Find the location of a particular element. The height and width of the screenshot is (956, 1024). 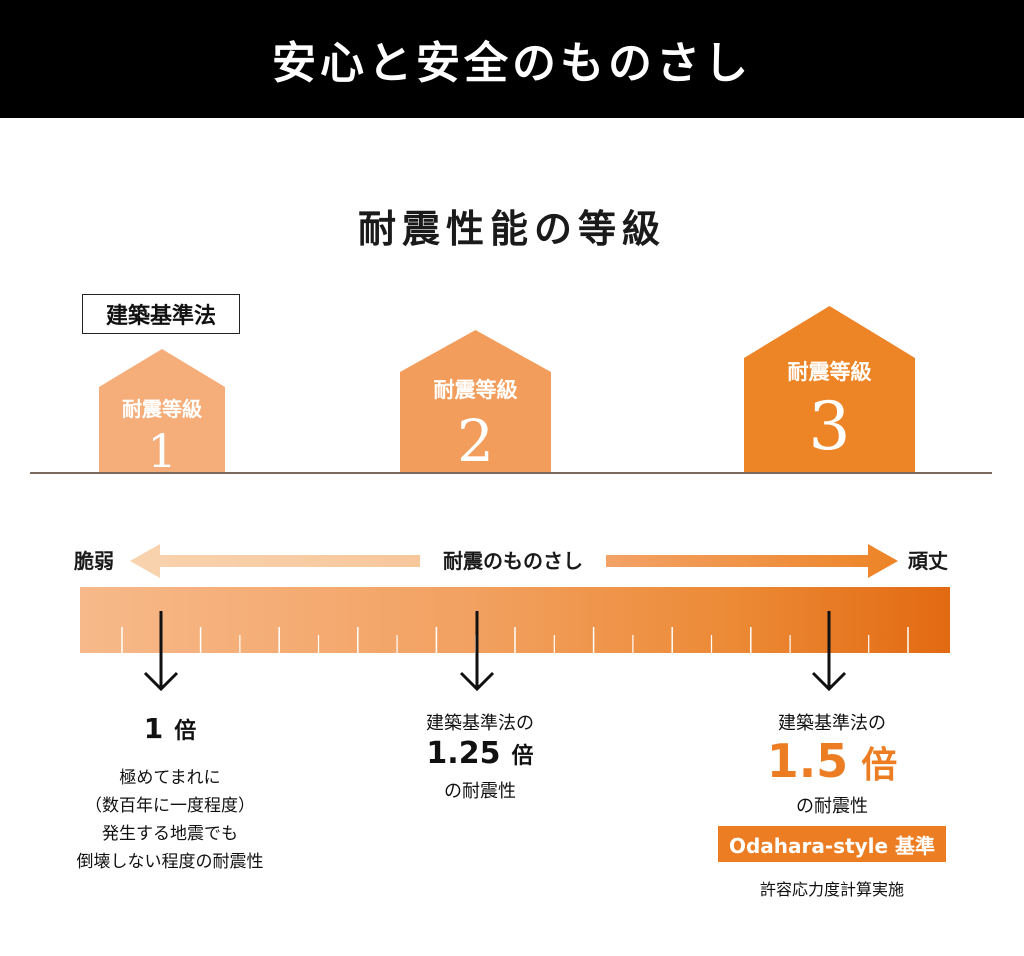

building-standard-law-label: 建築基準法 is located at coordinates (161, 314).